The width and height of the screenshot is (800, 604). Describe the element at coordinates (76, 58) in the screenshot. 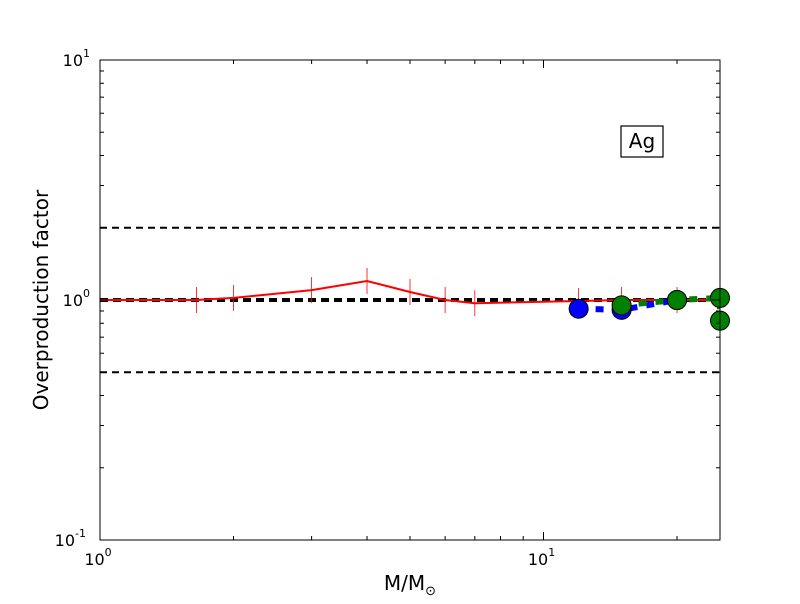

I see `y-tick-label: 10¹` at that location.